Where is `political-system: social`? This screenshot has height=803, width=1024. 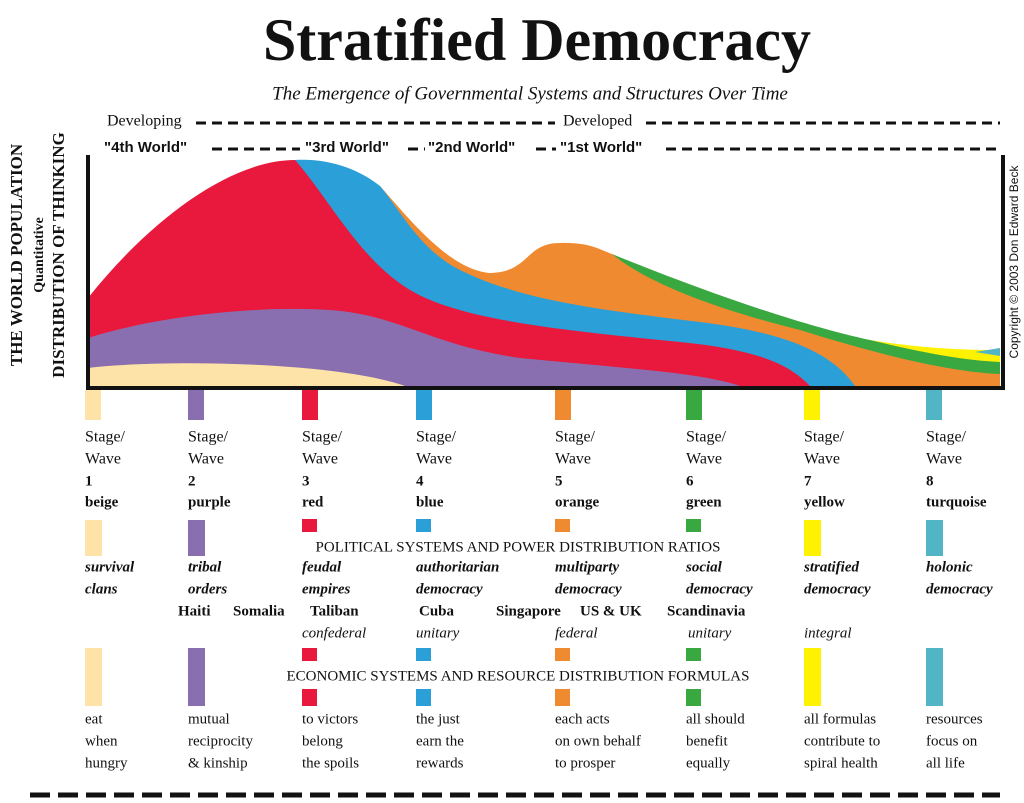
political-system: social is located at coordinates (704, 567).